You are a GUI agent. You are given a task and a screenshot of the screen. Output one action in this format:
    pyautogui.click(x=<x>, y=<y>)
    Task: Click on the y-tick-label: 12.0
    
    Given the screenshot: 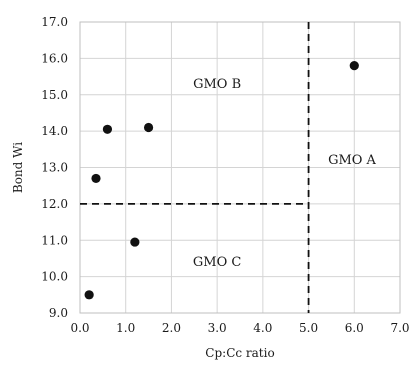 What is the action you would take?
    pyautogui.click(x=54, y=204)
    